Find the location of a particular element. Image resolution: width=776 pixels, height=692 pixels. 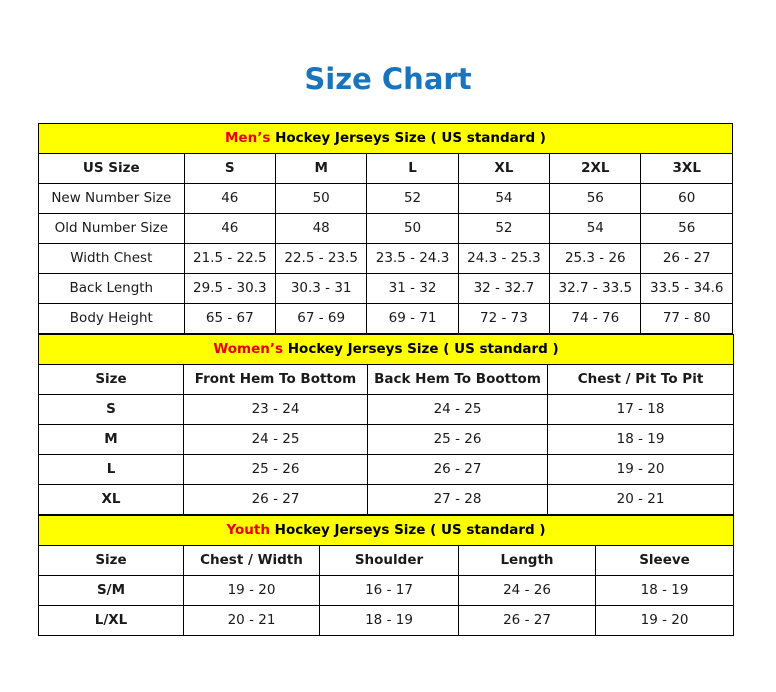

mens-cell-4-0: 65 - 67 is located at coordinates (229, 318).